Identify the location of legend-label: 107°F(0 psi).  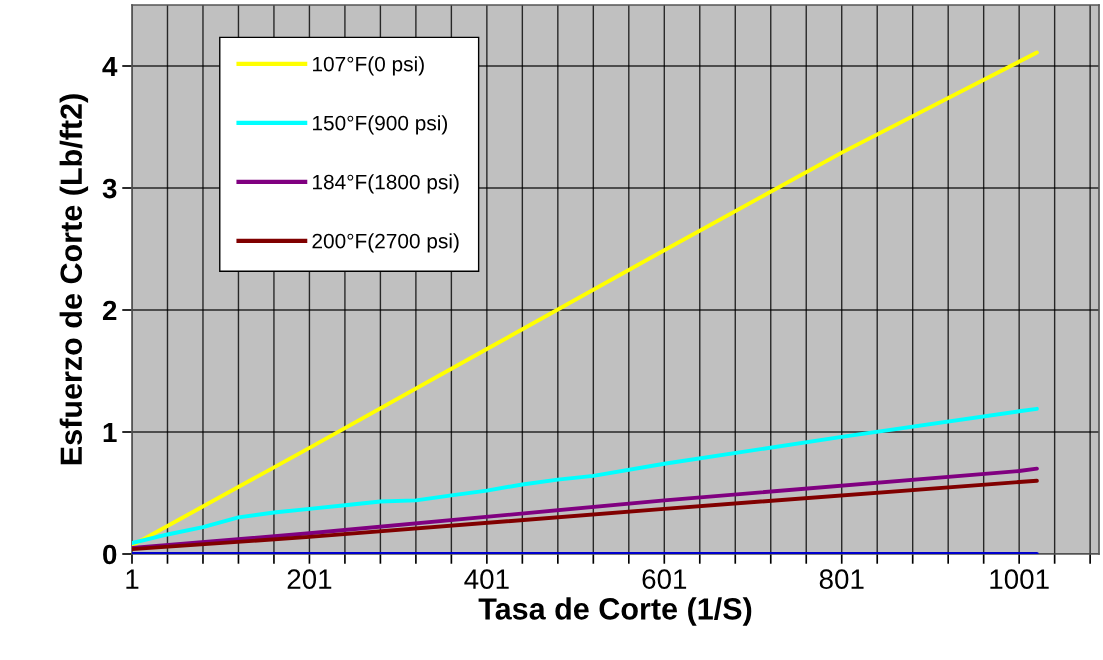
(368, 66).